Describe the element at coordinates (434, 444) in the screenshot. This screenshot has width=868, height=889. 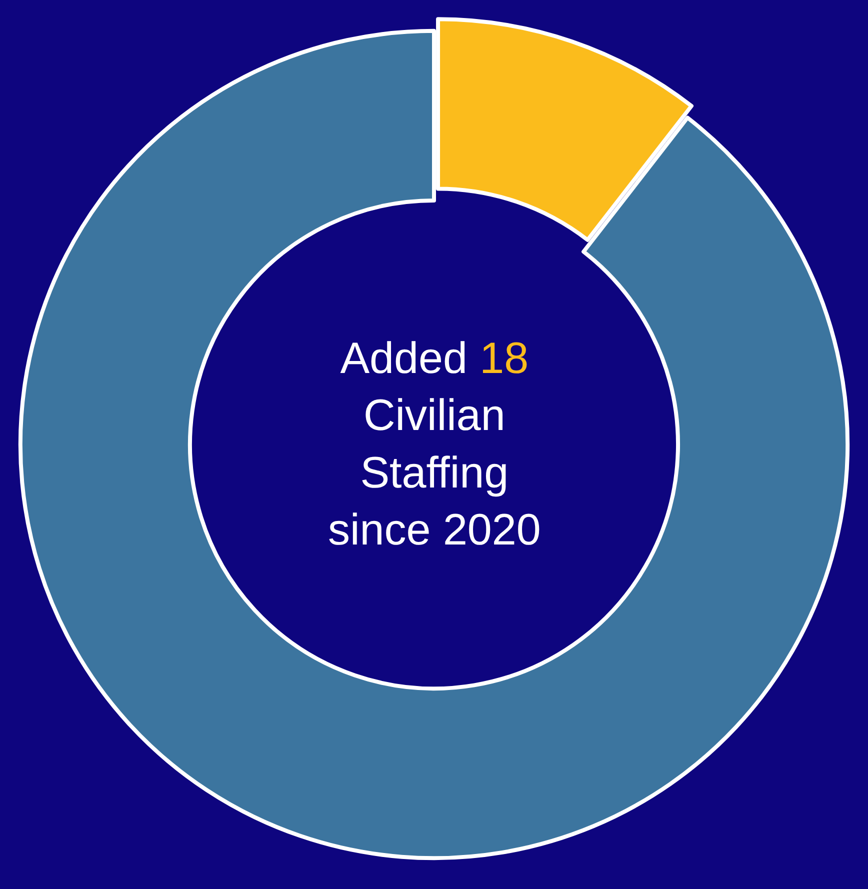
I see `text: Added 18 Civilian Staffing since 2020` at that location.